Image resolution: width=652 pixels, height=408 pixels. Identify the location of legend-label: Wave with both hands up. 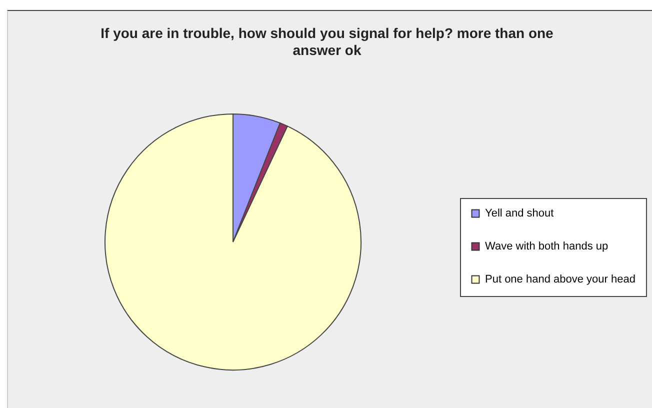
(546, 246).